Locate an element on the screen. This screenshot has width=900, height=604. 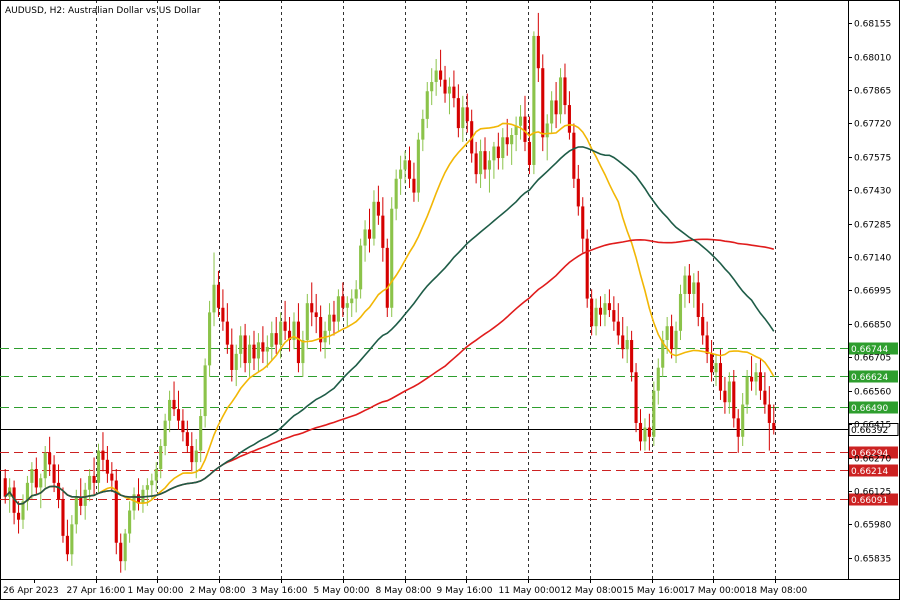
current-price-label: 0.66392 is located at coordinates (869, 431).